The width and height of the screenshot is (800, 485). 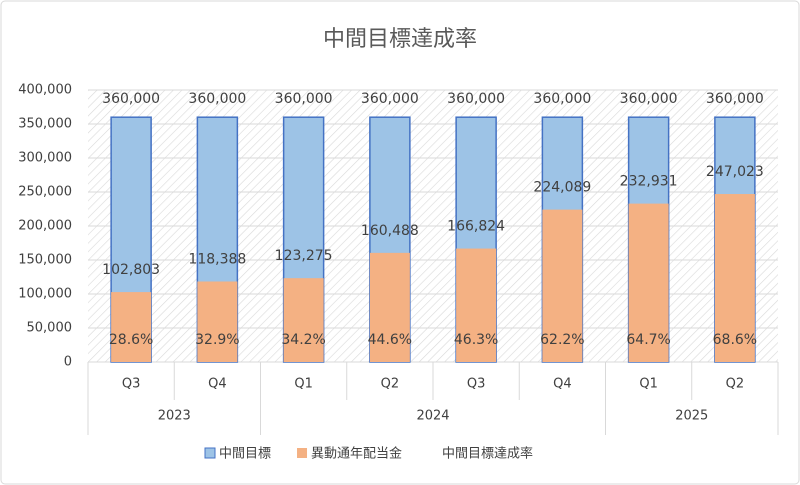 What do you see at coordinates (562, 340) in the screenshot?
I see `data-label: 62.2%` at bounding box center [562, 340].